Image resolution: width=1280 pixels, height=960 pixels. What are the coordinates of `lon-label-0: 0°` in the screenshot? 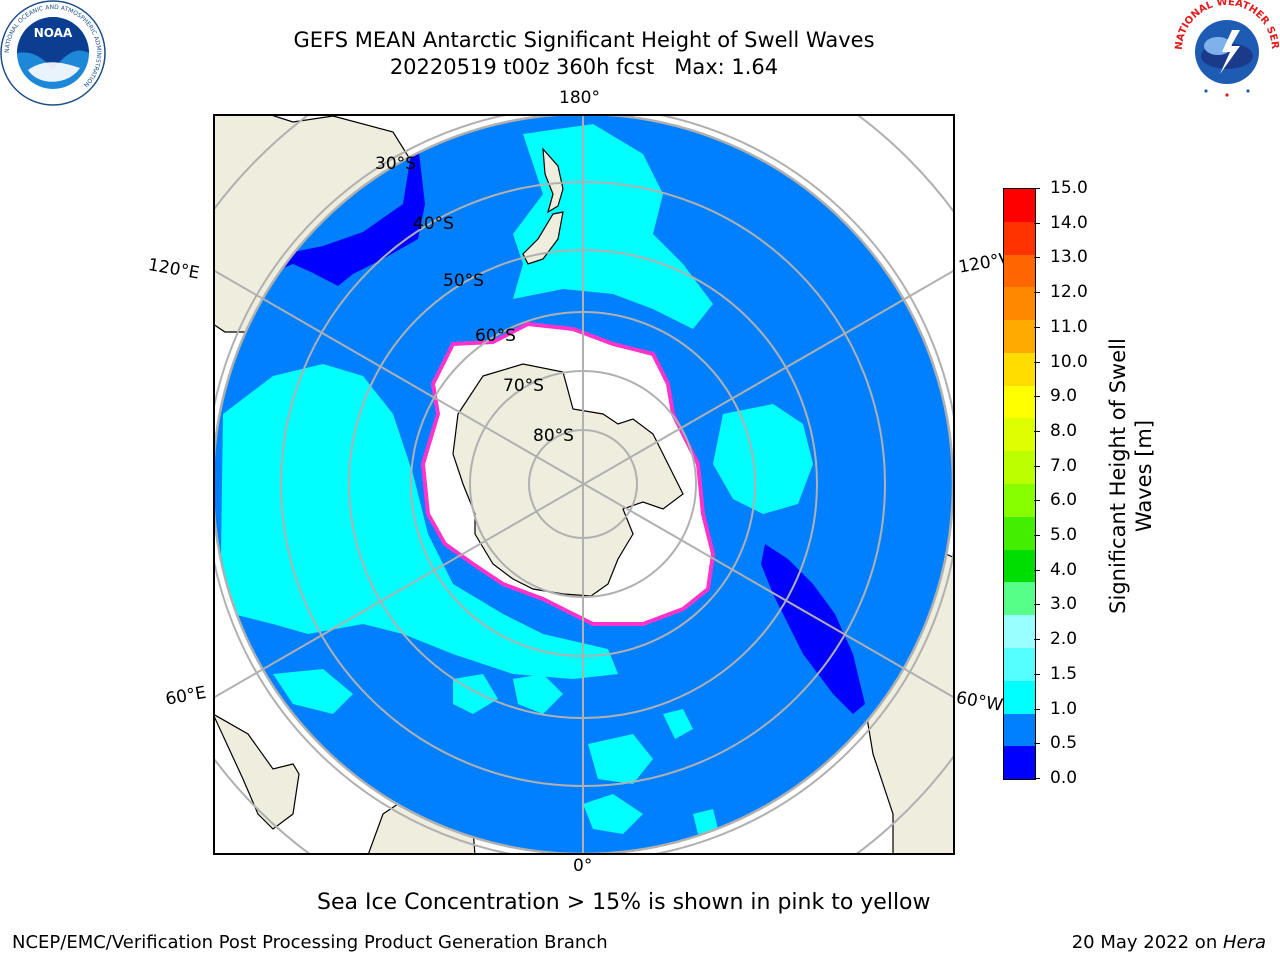 It's located at (583, 866).